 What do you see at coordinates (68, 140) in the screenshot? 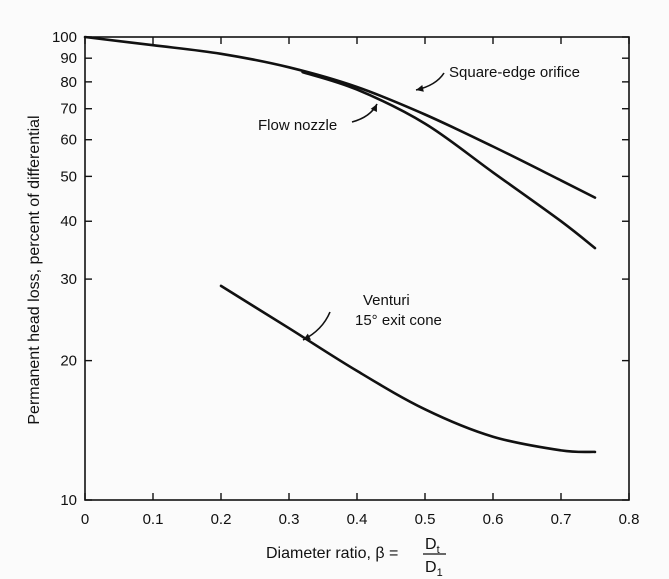
I see `y-tick-label: 60` at bounding box center [68, 140].